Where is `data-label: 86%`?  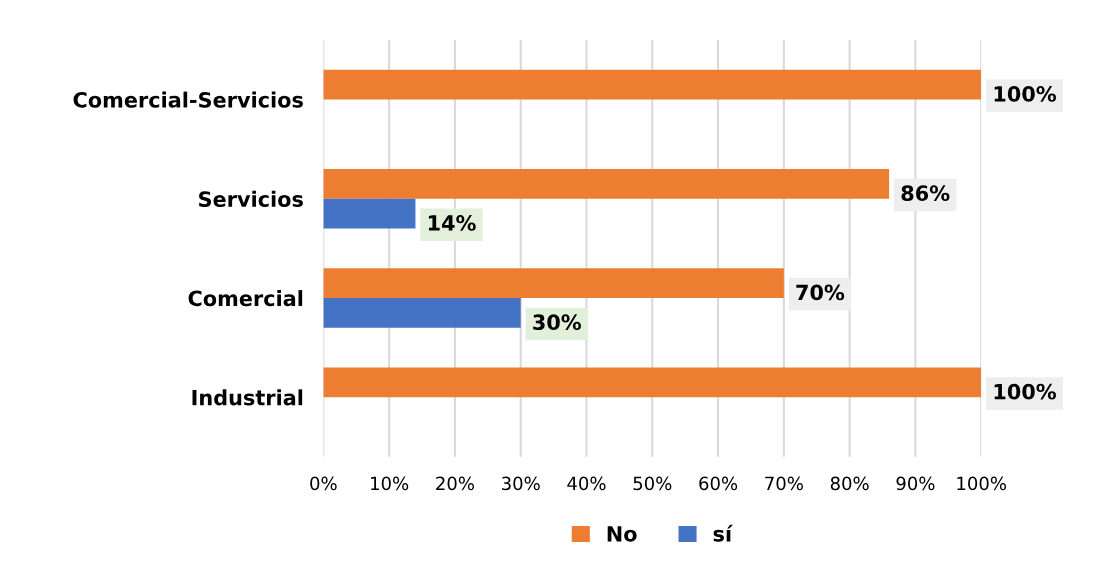 data-label: 86% is located at coordinates (925, 193).